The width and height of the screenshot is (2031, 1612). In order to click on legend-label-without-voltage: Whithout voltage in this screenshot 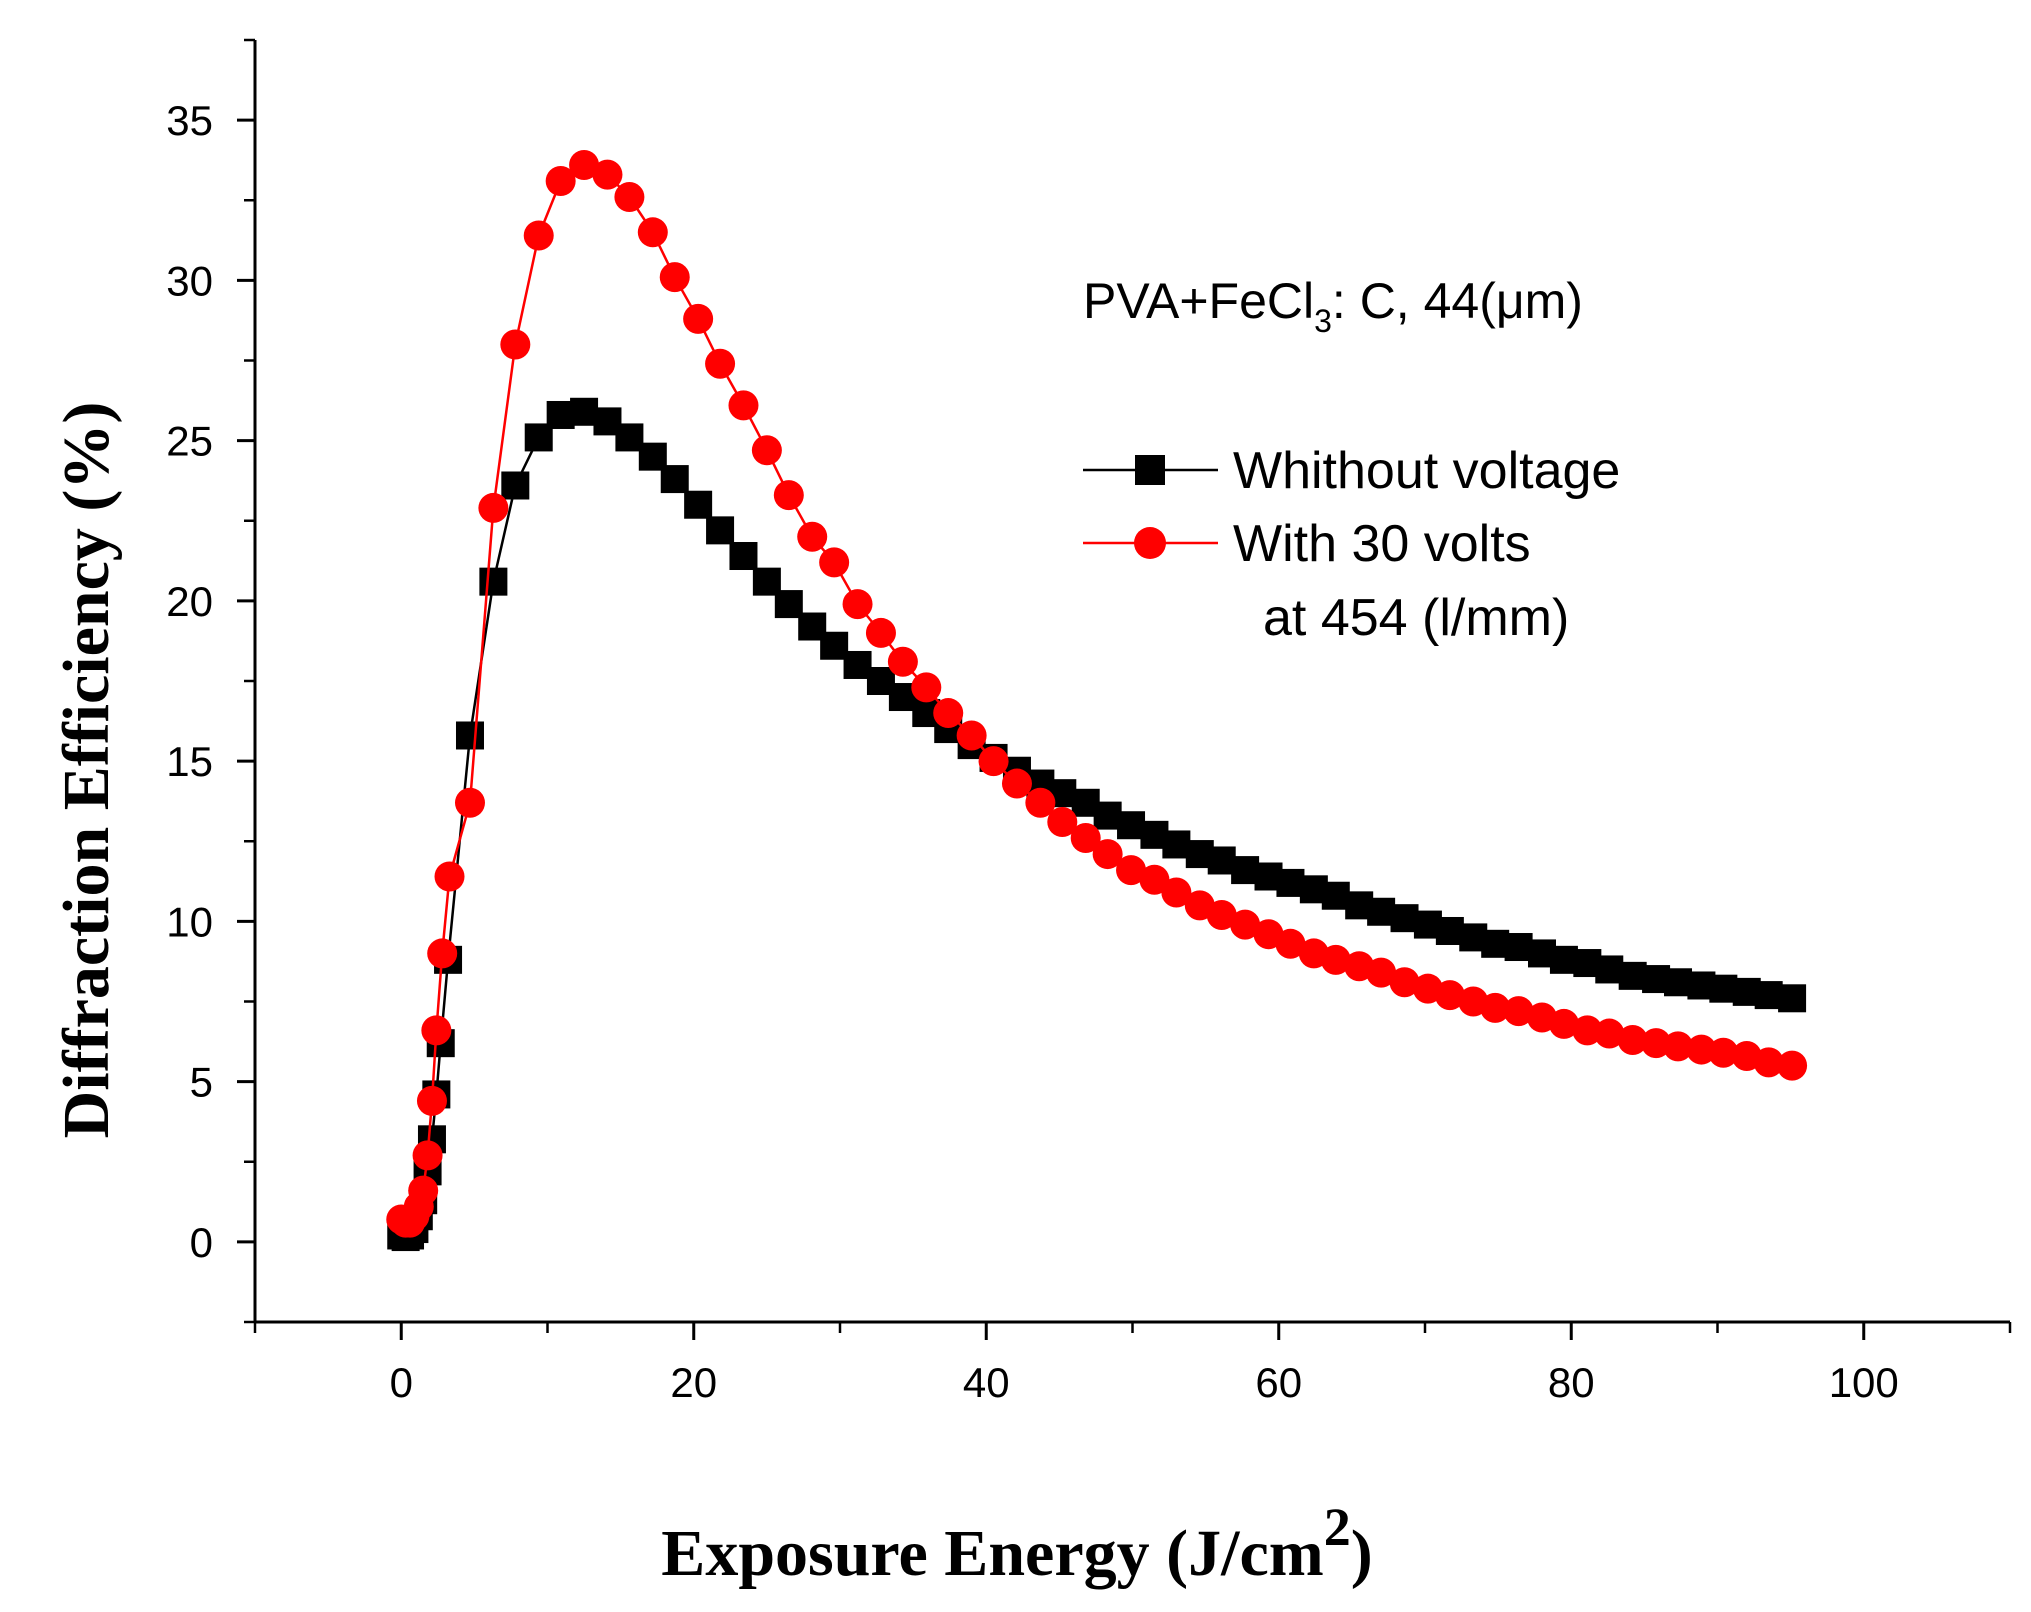, I will do `click(1426, 471)`.